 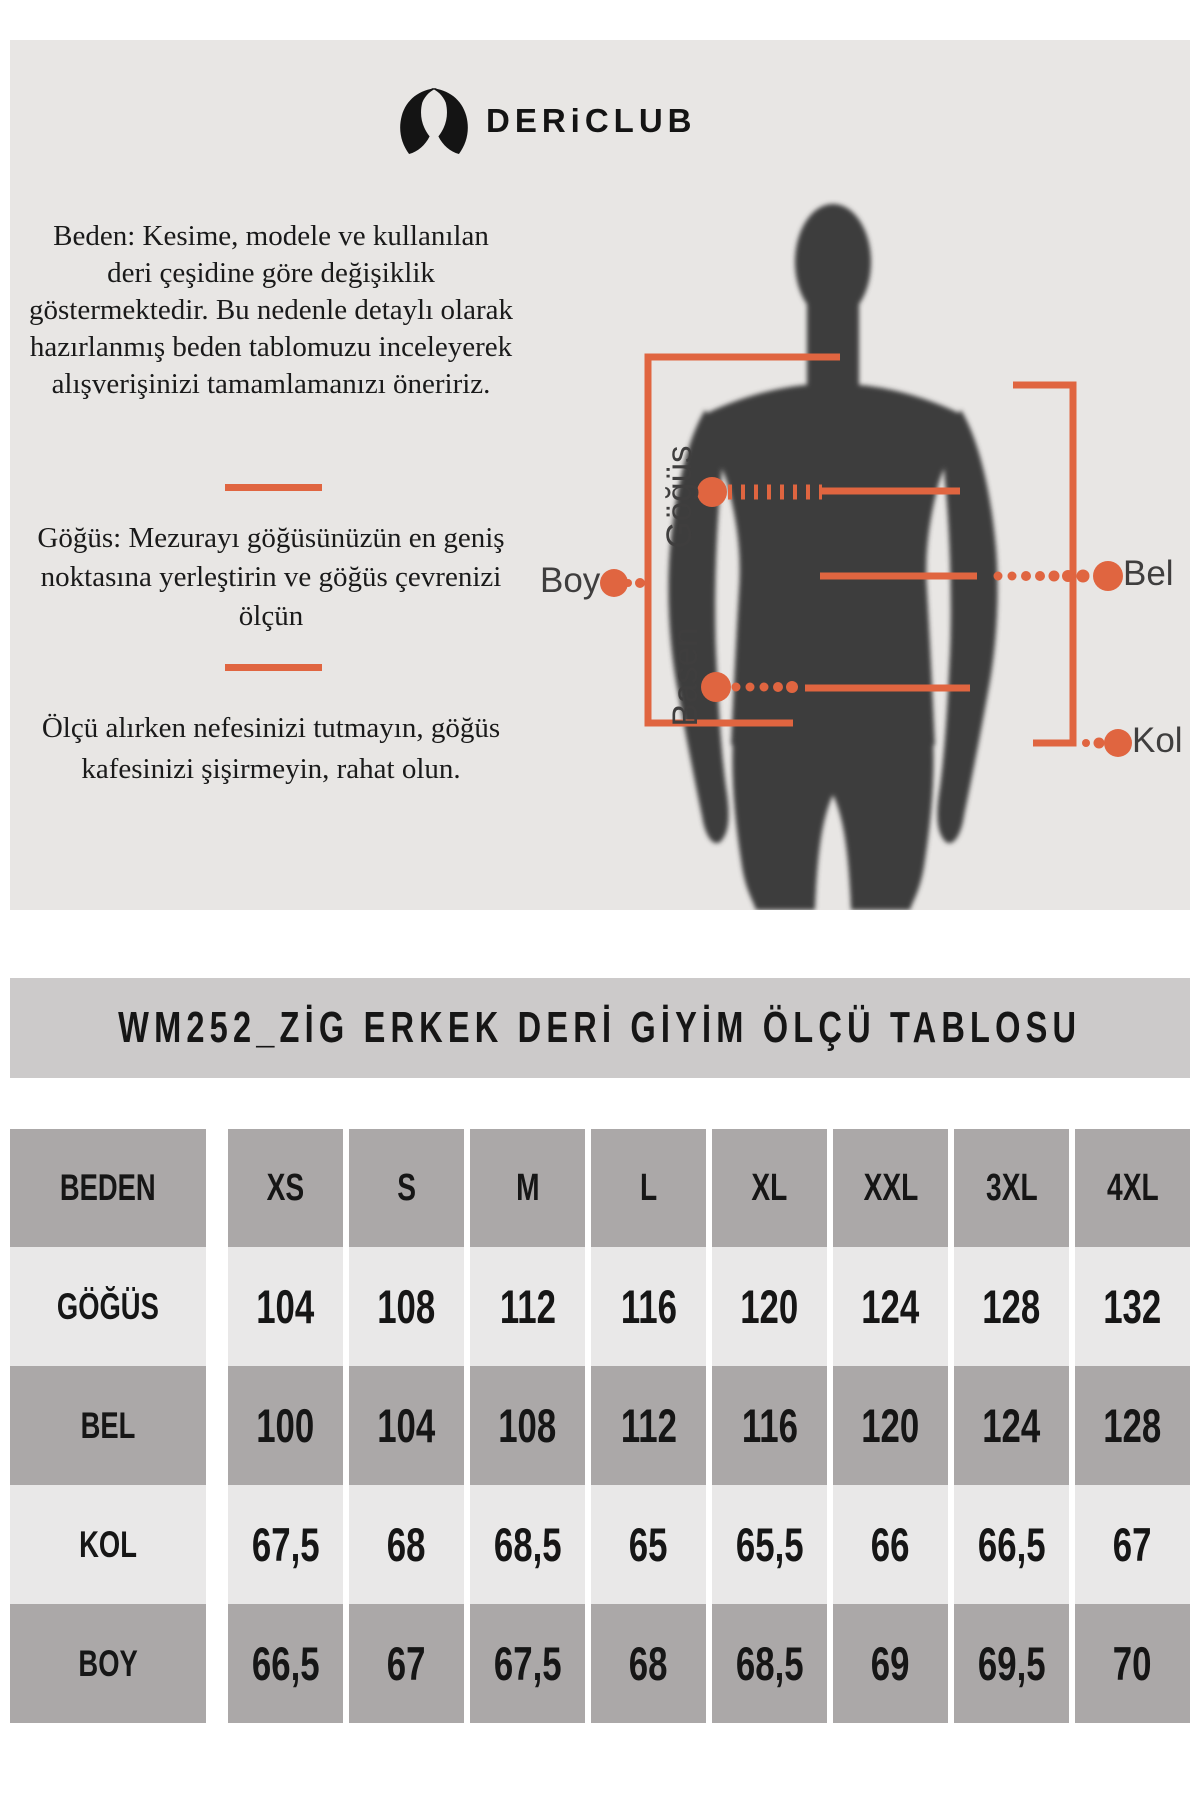 I want to click on row-label-cell: KOL, so click(x=108, y=1544).